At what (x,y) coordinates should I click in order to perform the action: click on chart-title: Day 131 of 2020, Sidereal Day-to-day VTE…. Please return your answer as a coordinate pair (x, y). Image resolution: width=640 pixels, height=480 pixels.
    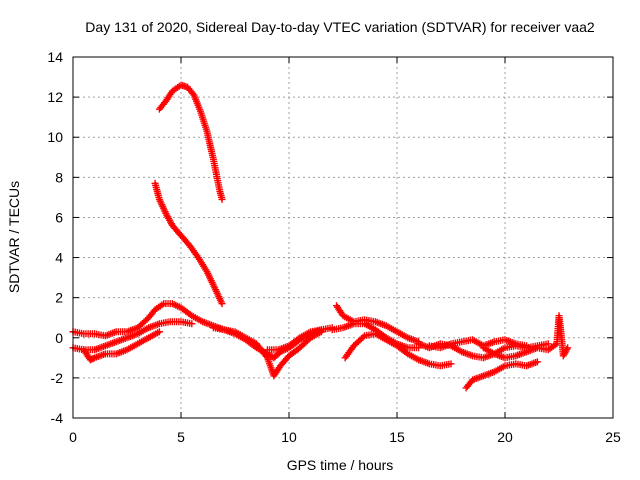
    Looking at the image, I should click on (340, 27).